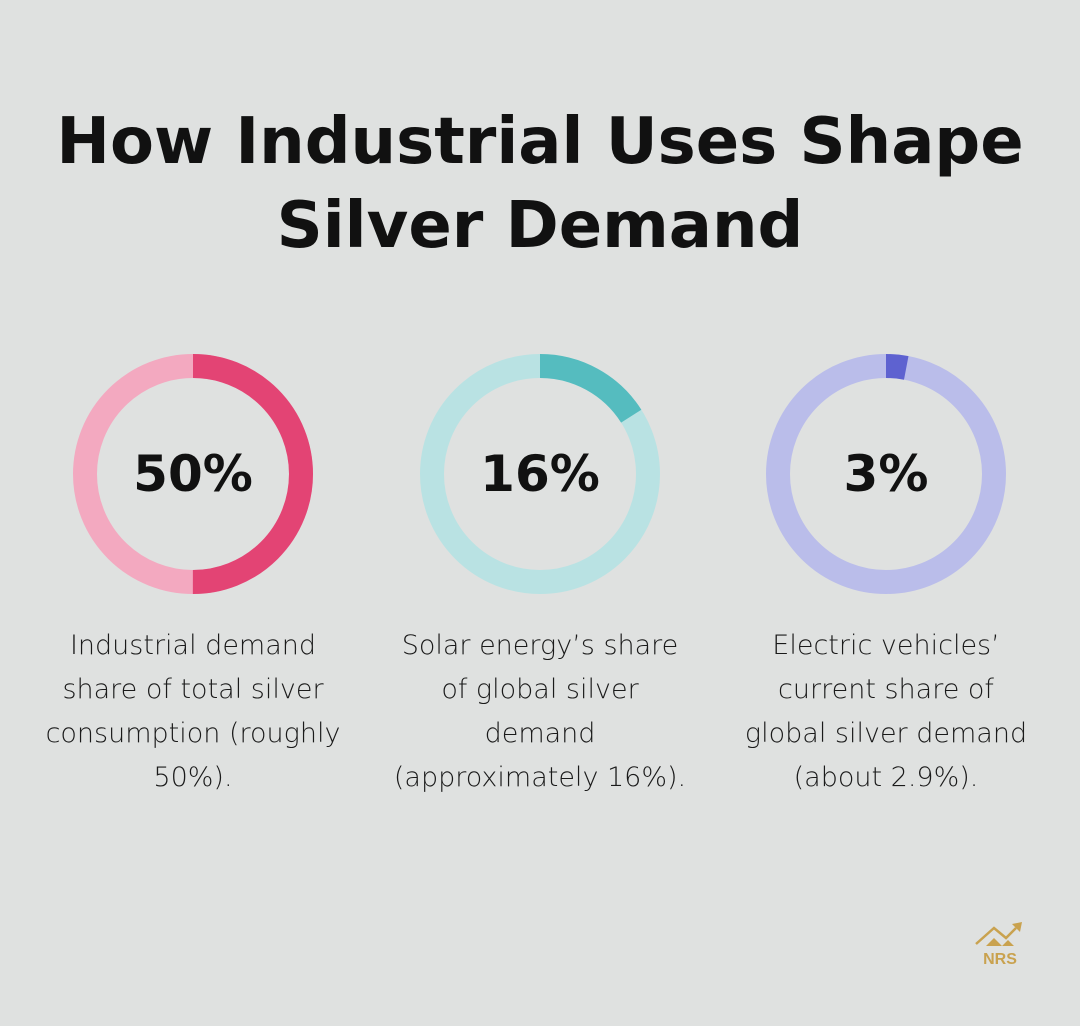 The width and height of the screenshot is (1080, 1026). I want to click on percent-label: 3%, so click(886, 474).